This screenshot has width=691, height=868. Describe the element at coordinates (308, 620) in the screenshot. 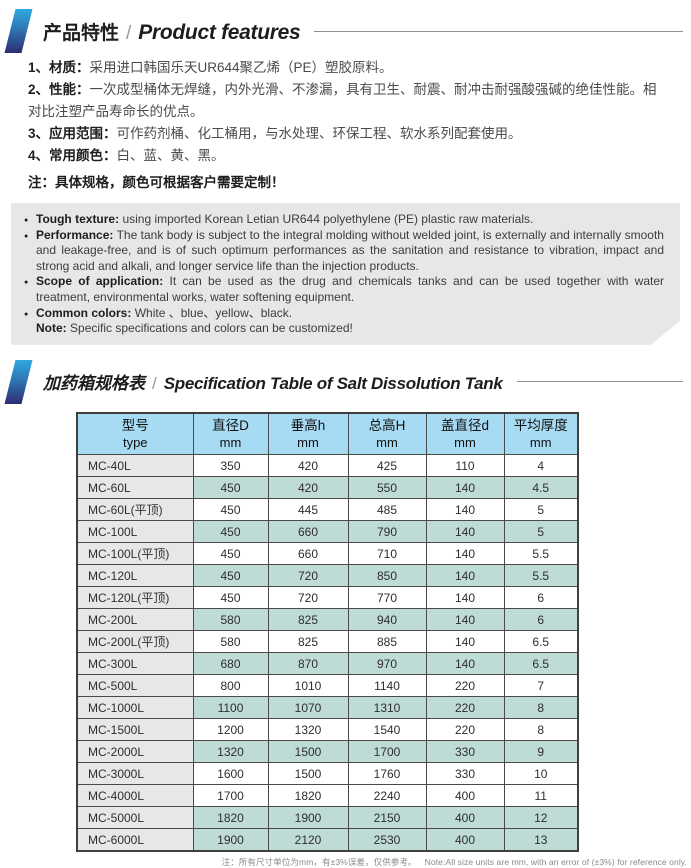

I see `spec-value-cell: 825` at that location.